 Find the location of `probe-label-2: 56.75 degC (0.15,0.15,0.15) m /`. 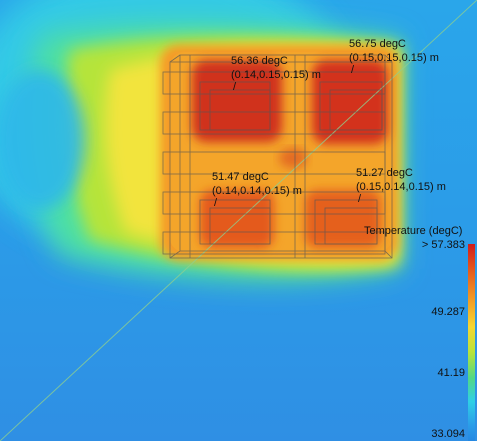

probe-label-2: 56.75 degC (0.15,0.15,0.15) m / is located at coordinates (394, 57).